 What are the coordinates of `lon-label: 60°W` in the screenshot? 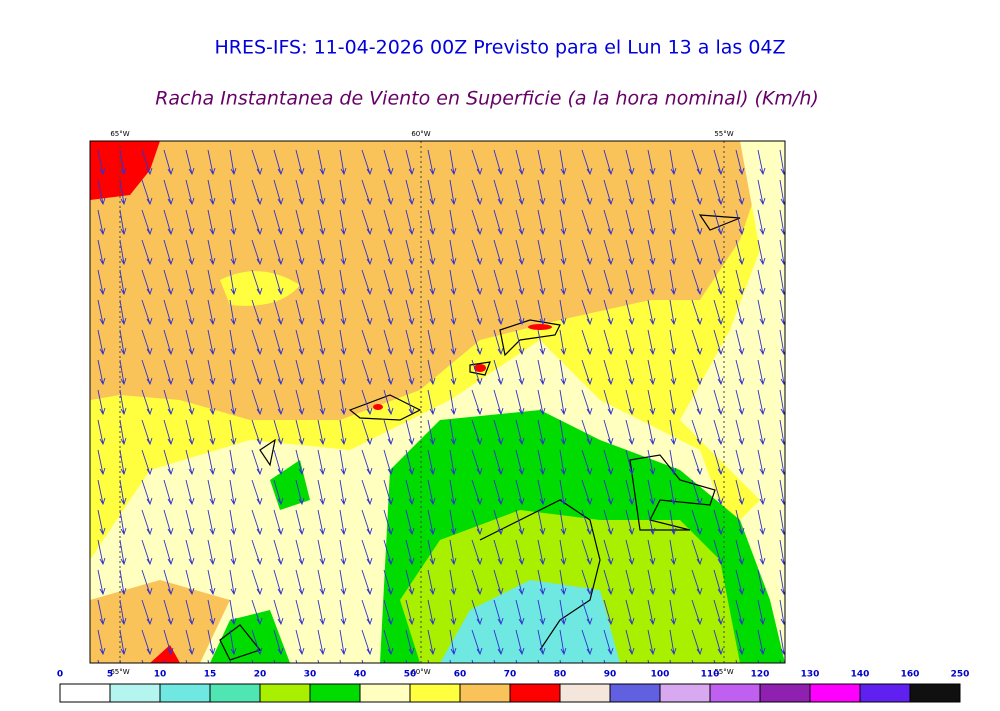 It's located at (420, 134).